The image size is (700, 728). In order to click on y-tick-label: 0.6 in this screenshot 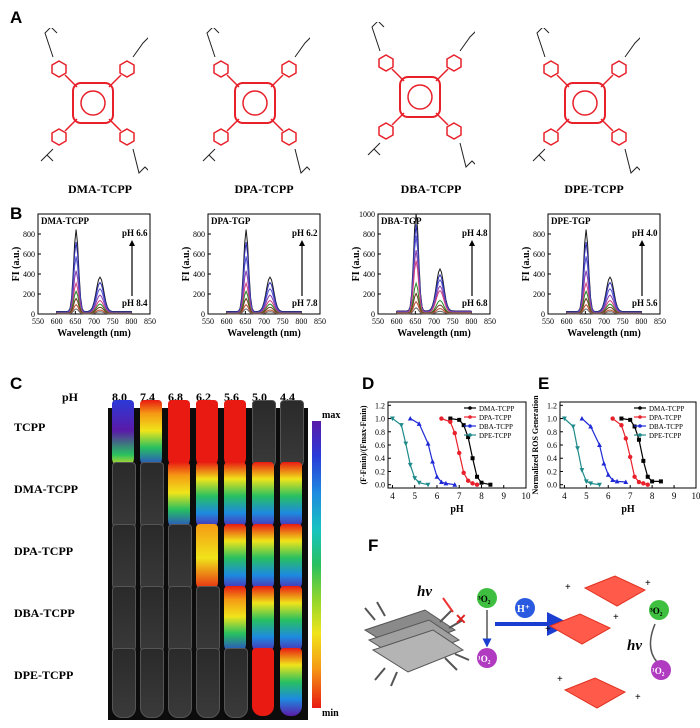, I will do `click(380, 445)`.